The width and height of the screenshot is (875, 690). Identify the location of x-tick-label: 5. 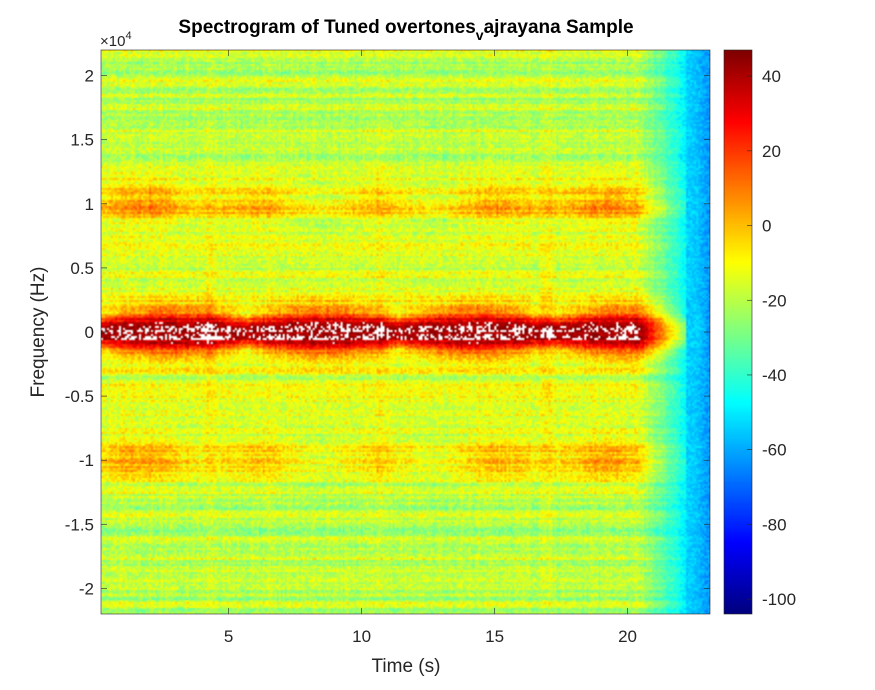
(228, 636).